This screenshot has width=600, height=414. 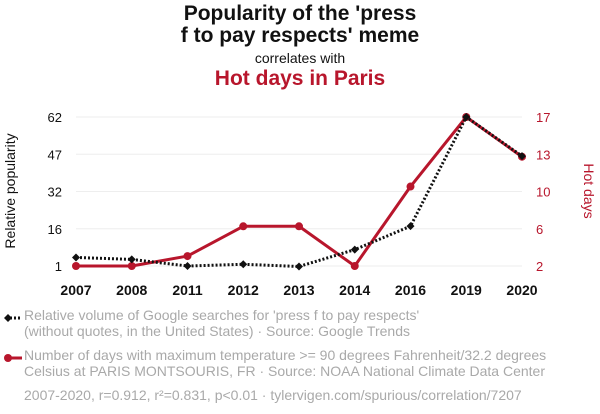 What do you see at coordinates (187, 290) in the screenshot?
I see `x-tick-label: 2011` at bounding box center [187, 290].